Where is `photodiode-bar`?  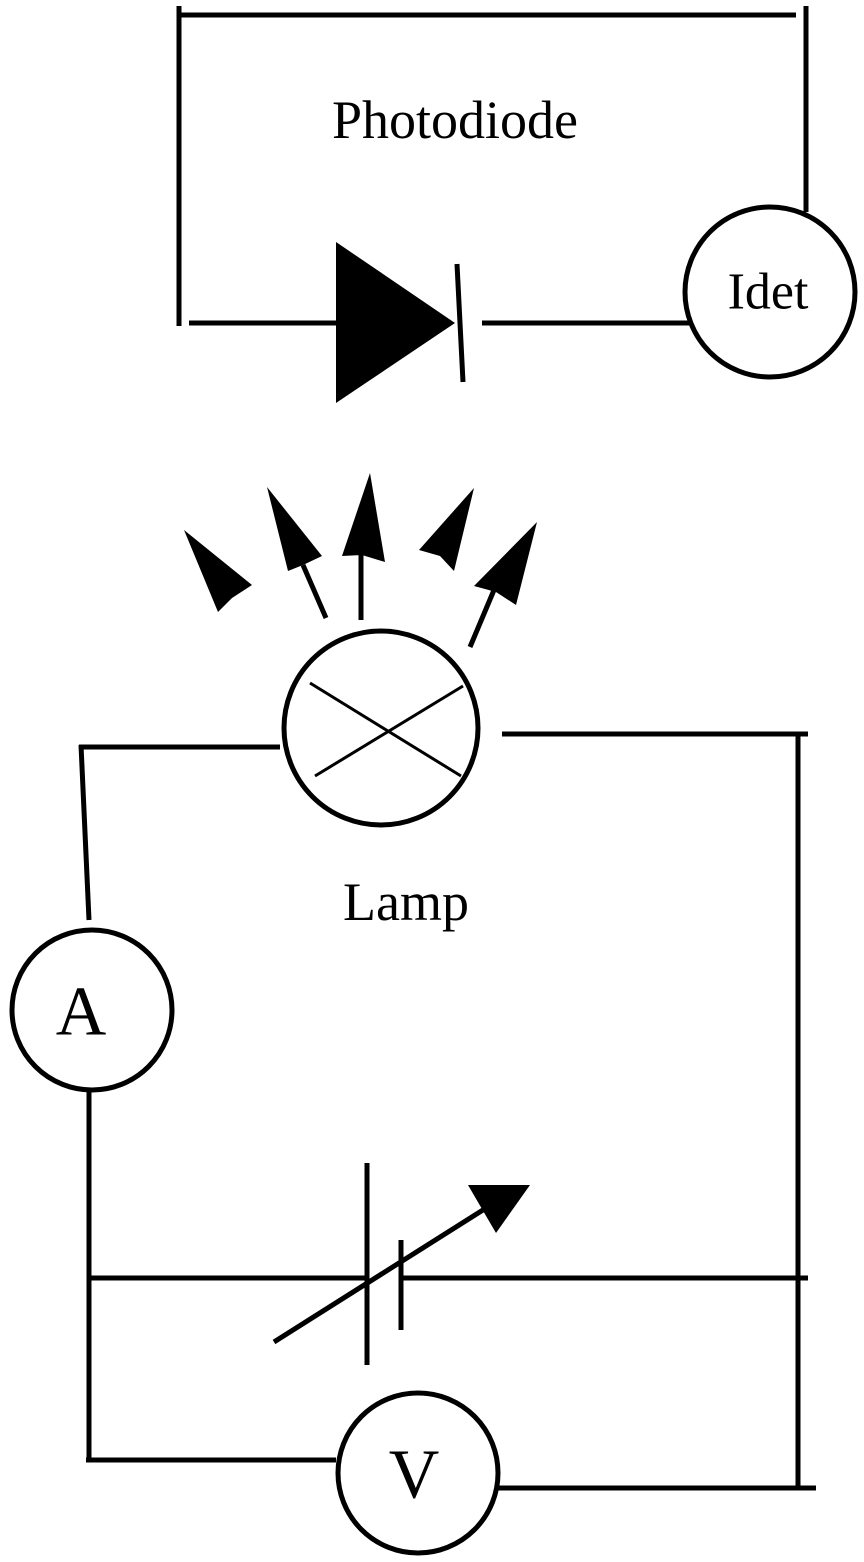
photodiode-bar is located at coordinates (460, 323).